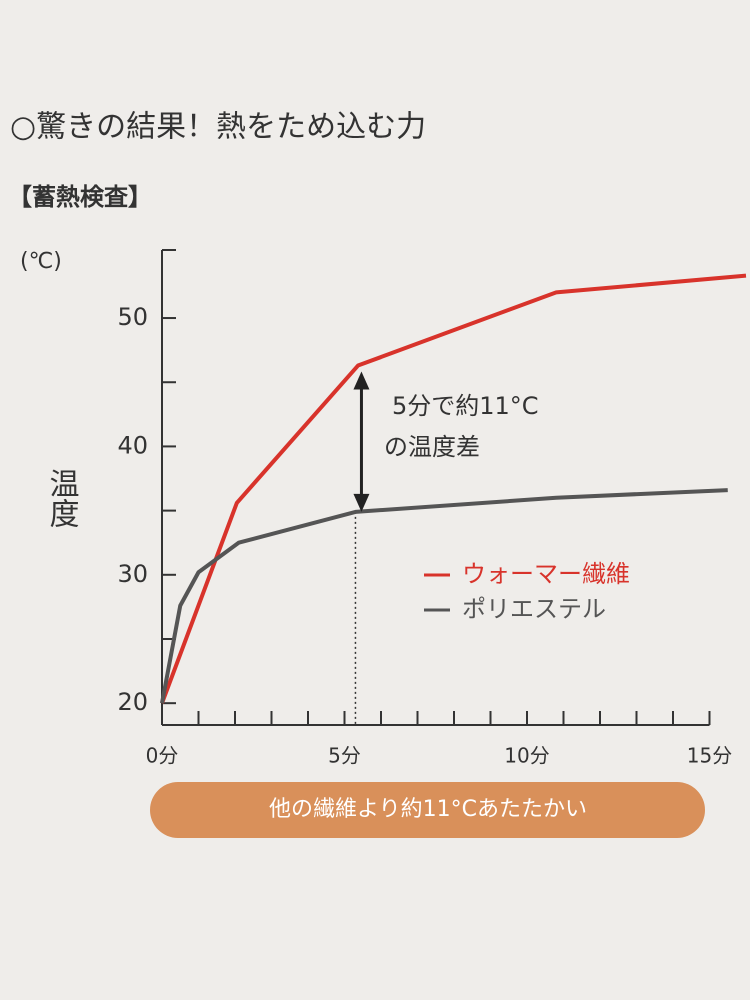 The image size is (750, 1000). I want to click on y-axis-label: 温度, so click(61, 498).